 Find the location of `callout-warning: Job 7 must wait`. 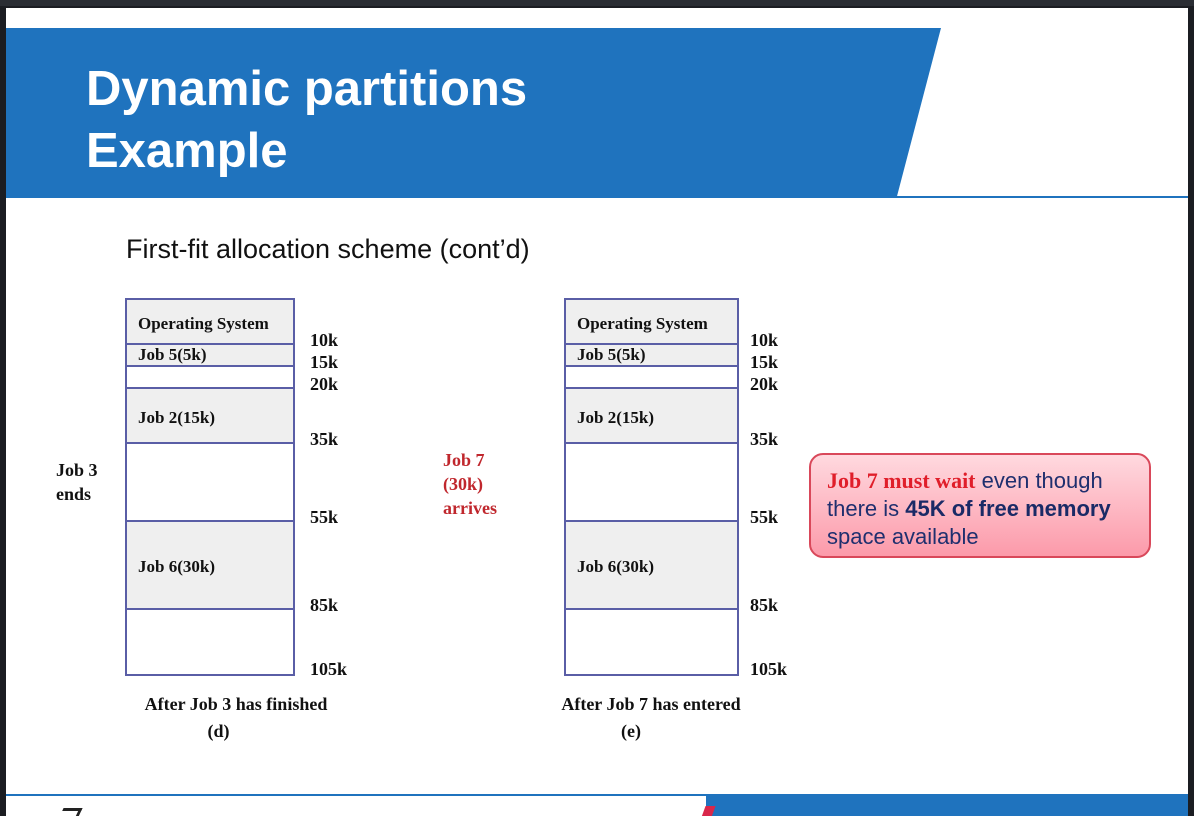

callout-warning: Job 7 must wait is located at coordinates (901, 480).